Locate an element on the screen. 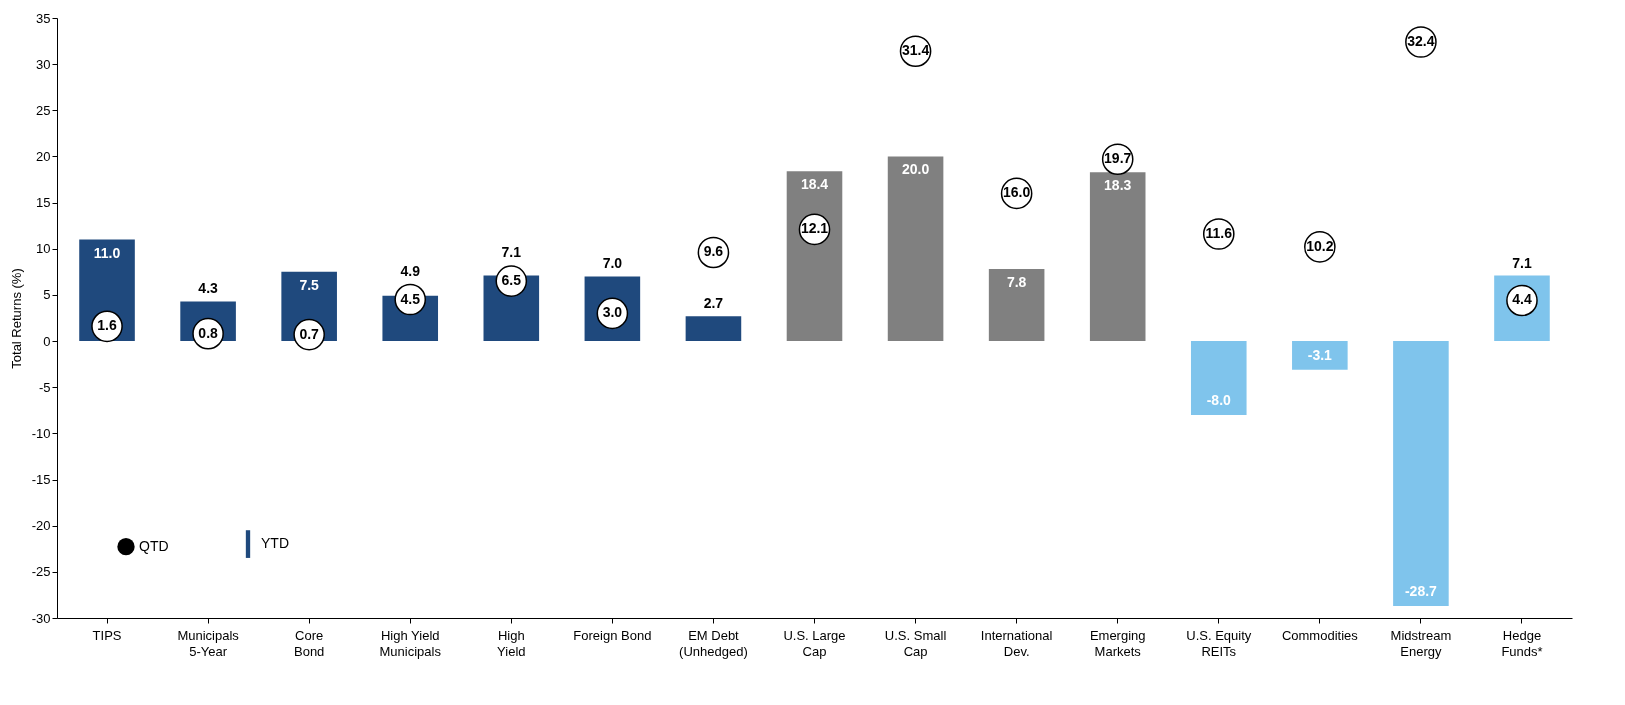 Image resolution: width=1625 pixels, height=705 pixels. data-label: 9.6 is located at coordinates (713, 251).